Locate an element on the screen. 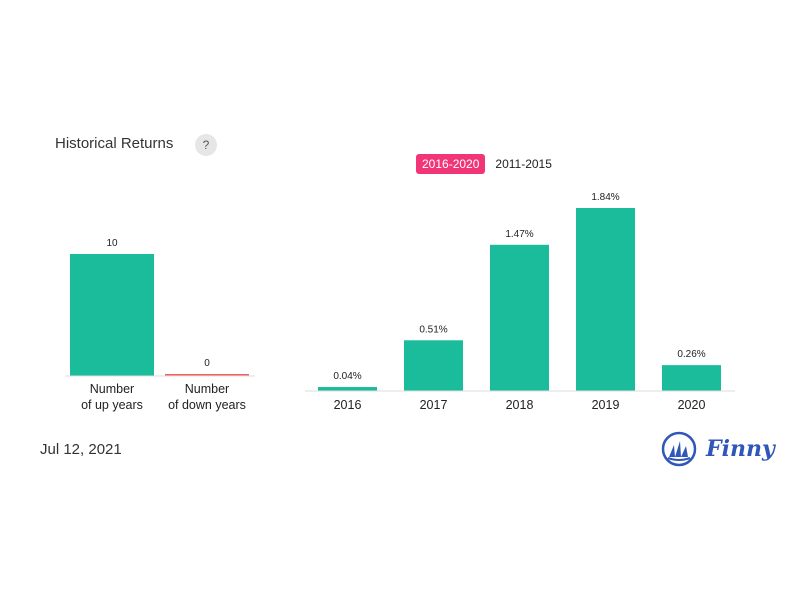  as-of-date: Jul 12, 2021 is located at coordinates (81, 449).